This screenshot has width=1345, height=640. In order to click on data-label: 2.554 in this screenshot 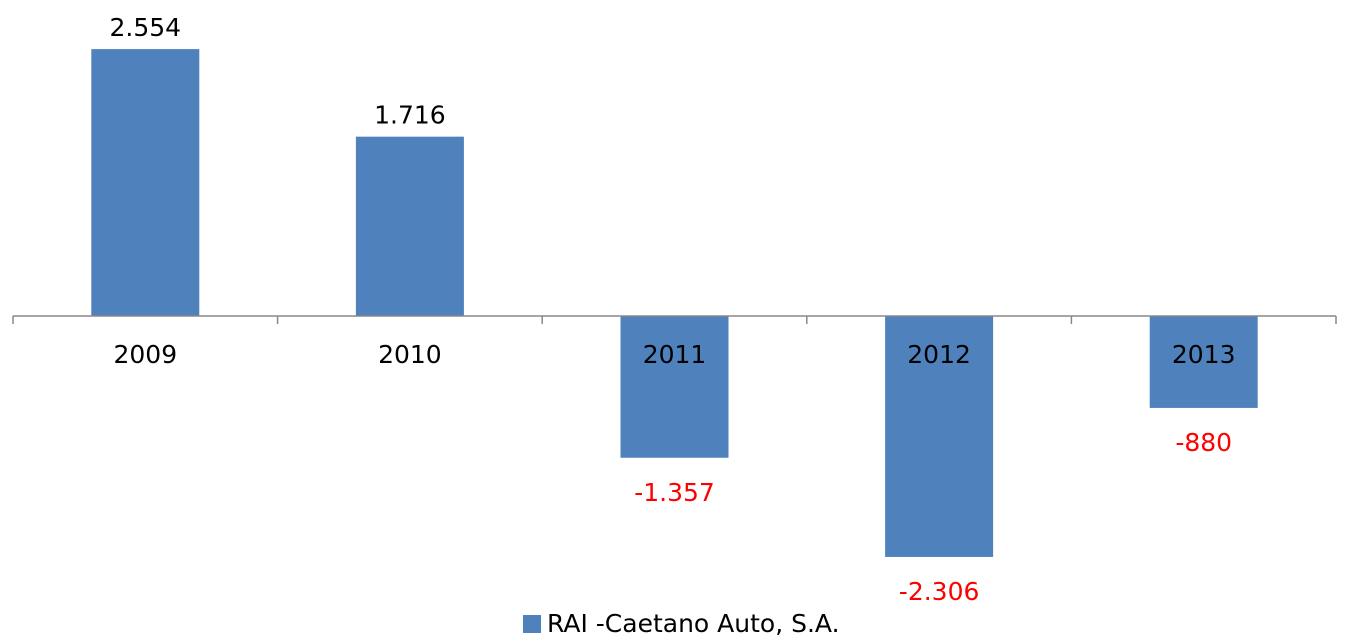, I will do `click(146, 27)`.